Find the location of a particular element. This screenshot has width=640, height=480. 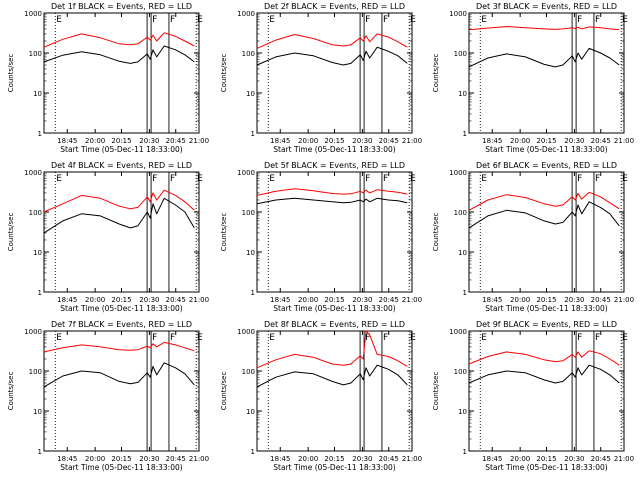

chart-title: Det 8f BLACK = Events, RED = LLD is located at coordinates (334, 324).